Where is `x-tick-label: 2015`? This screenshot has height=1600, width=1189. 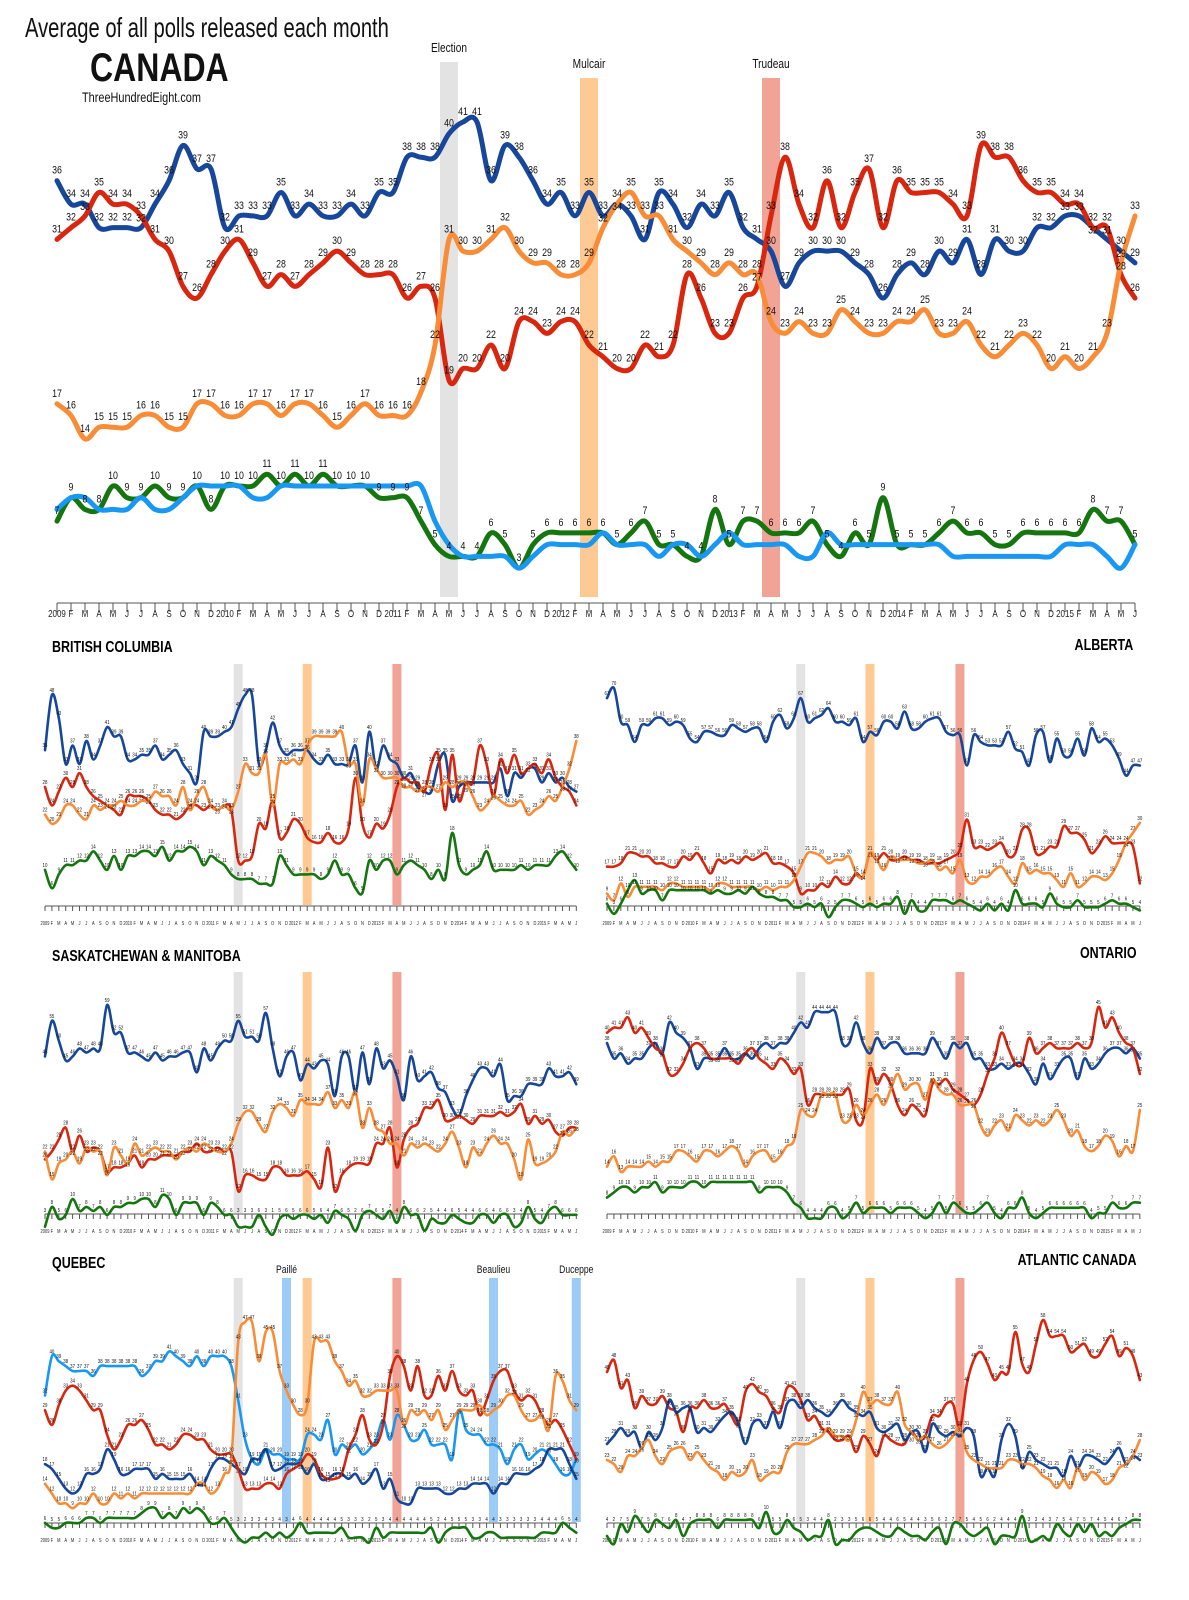
x-tick-label: 2015 is located at coordinates (541, 1232).